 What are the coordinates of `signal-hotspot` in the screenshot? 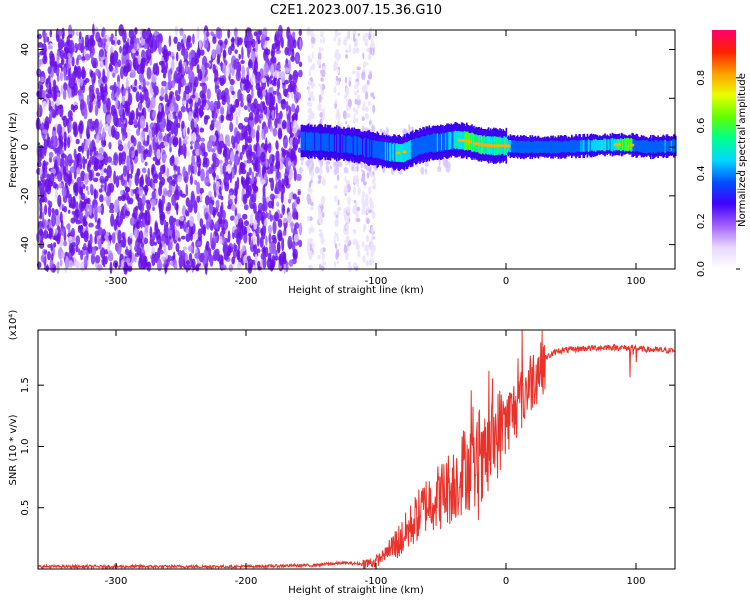 It's located at (466, 141).